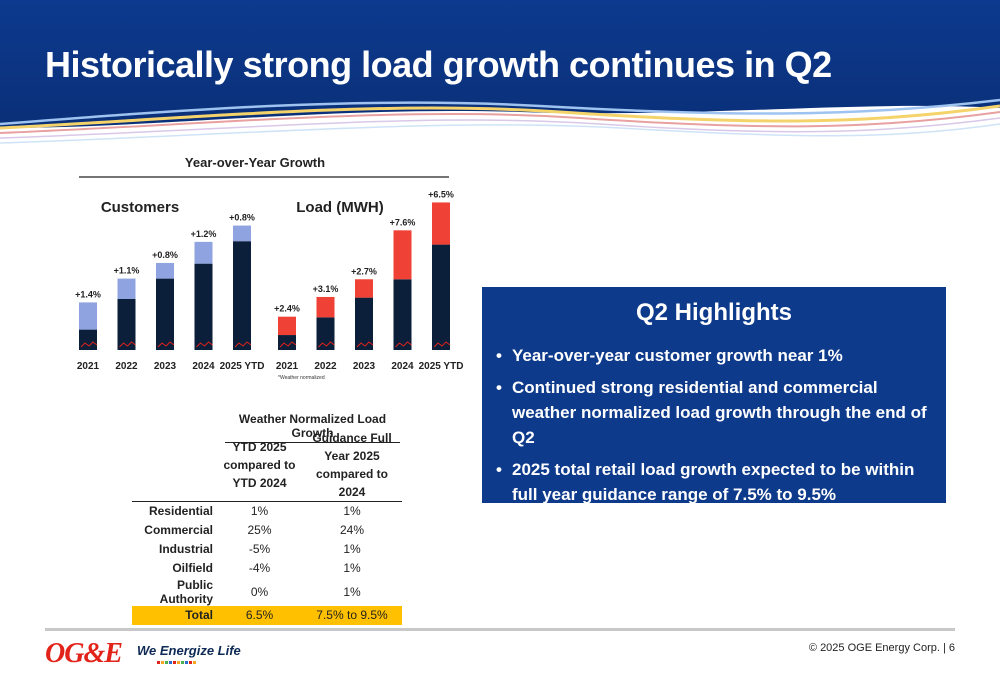 The height and width of the screenshot is (685, 1000). Describe the element at coordinates (140, 207) in the screenshot. I see `panel-title: Customers` at that location.